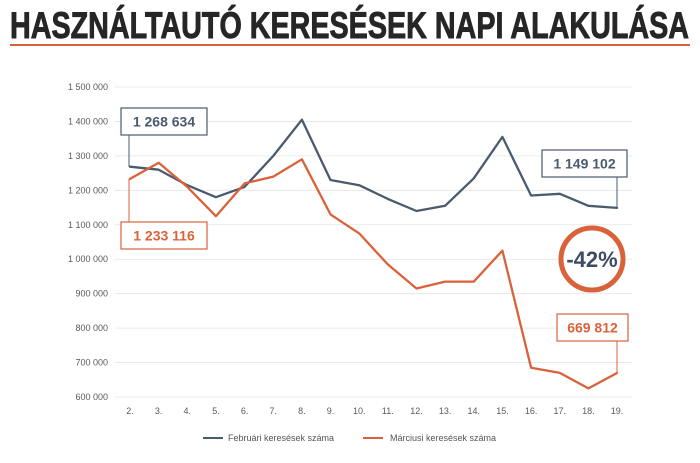 The image size is (700, 463). Describe the element at coordinates (443, 438) in the screenshot. I see `legend-label: Márciusi keresések száma` at that location.